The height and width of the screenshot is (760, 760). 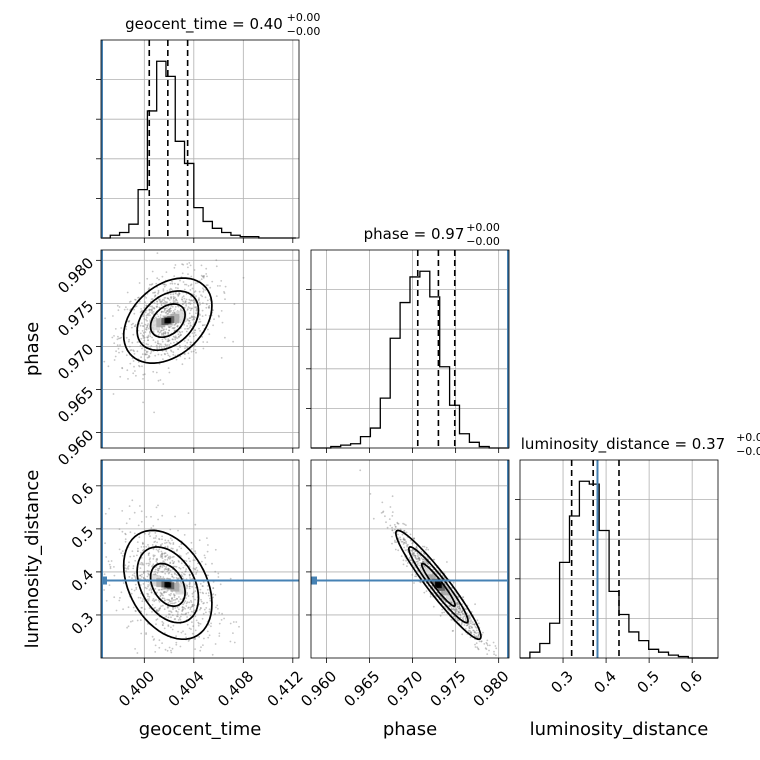 What do you see at coordinates (75, 404) in the screenshot?
I see `y-tick-label-phase: 0.965` at bounding box center [75, 404].